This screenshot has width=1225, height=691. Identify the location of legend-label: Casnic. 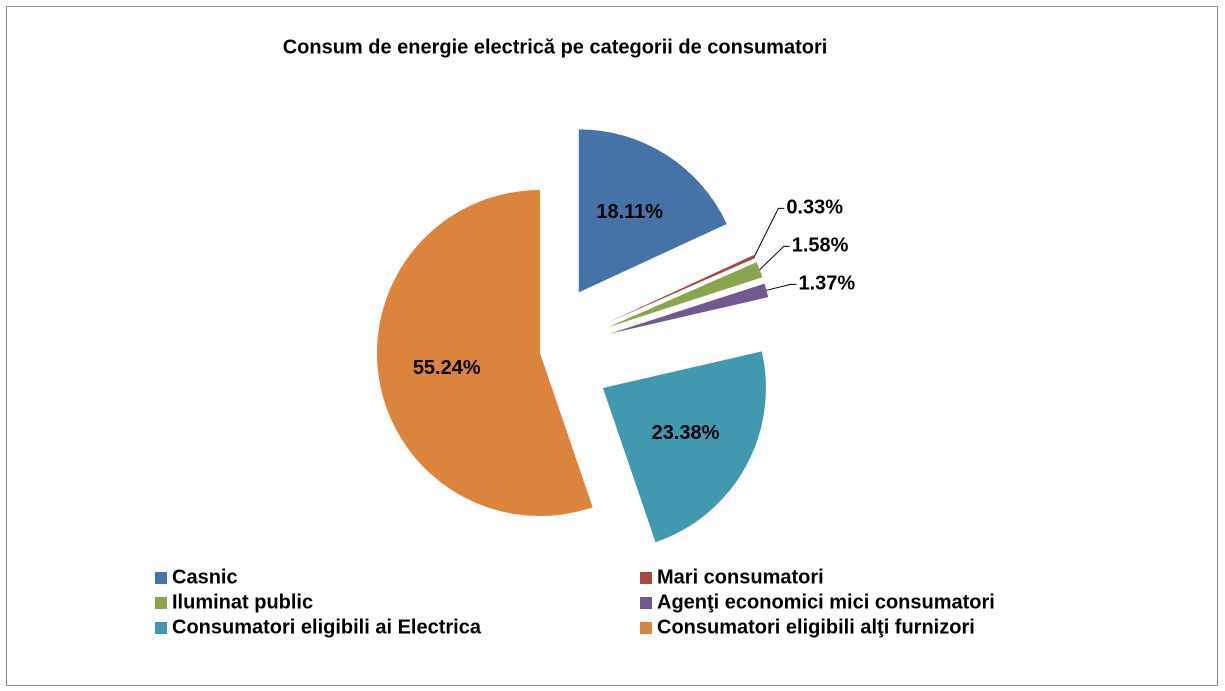
(205, 577).